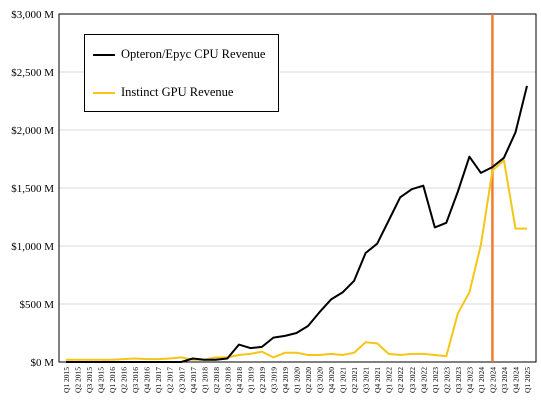 The width and height of the screenshot is (541, 406). Describe the element at coordinates (504, 380) in the screenshot. I see `x-tick-label: Q3 2024` at that location.